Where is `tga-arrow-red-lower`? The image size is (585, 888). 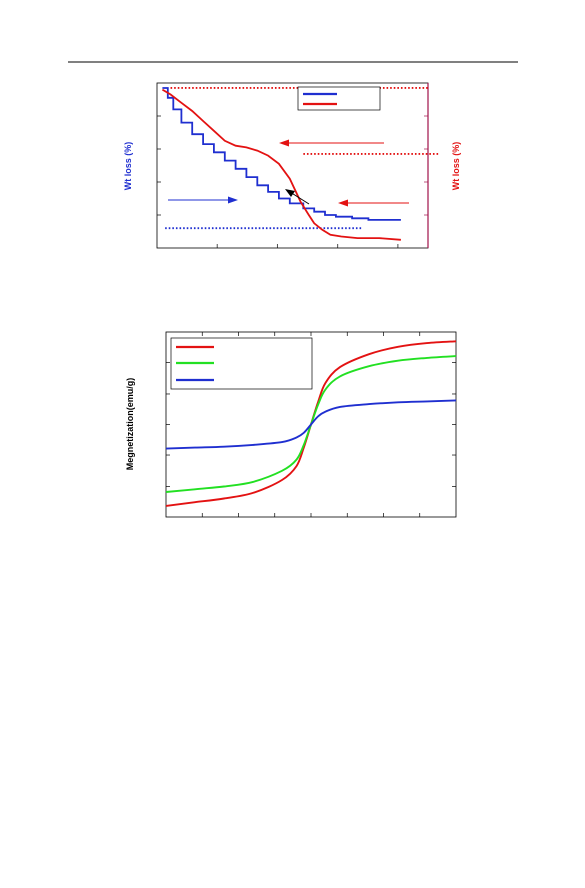
tga-arrow-red-lower is located at coordinates (373, 203).